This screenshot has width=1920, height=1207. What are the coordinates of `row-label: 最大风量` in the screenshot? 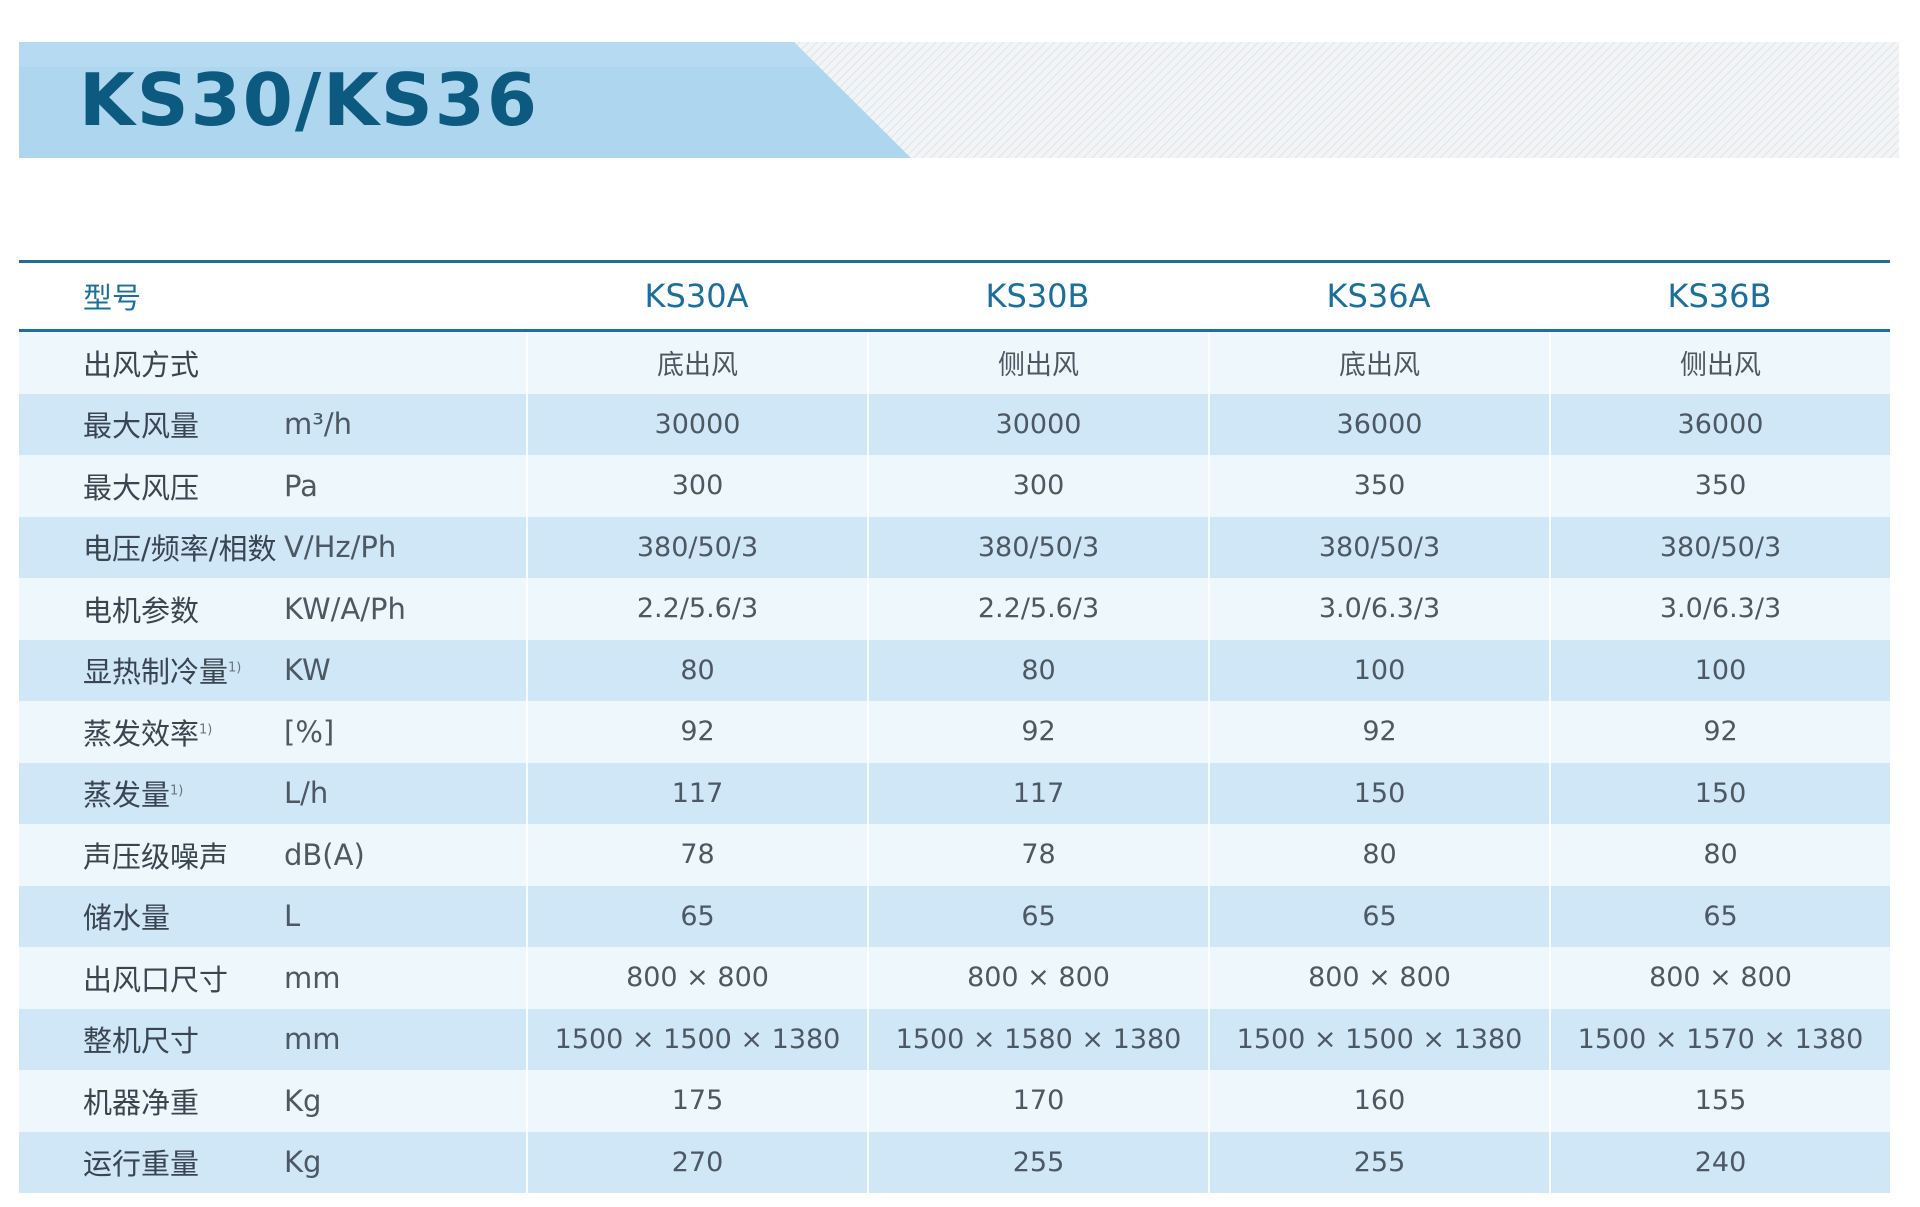 It's located at (151, 424).